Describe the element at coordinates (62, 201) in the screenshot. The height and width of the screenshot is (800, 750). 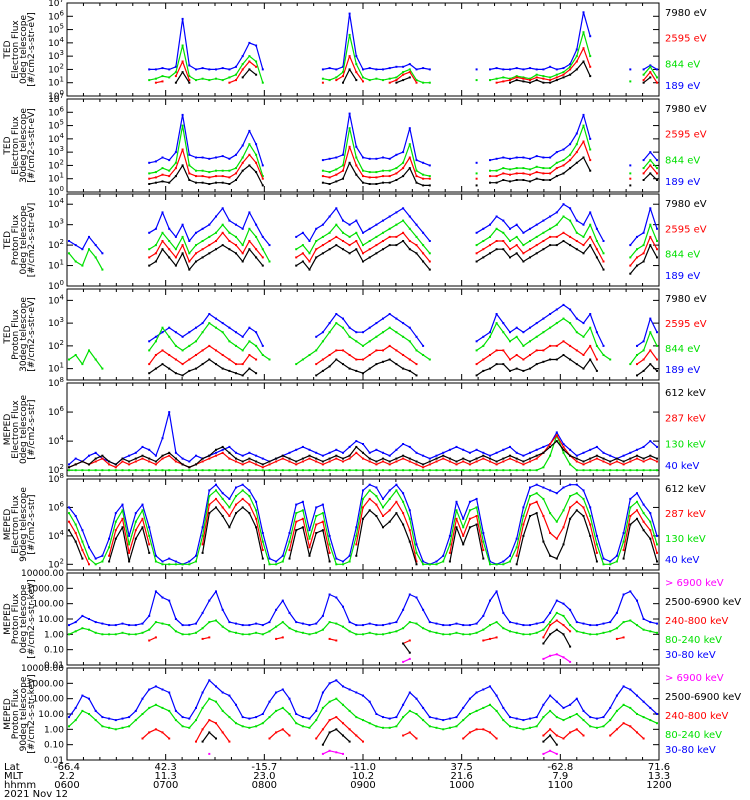
I see `y-tick-exponent: 4` at that location.